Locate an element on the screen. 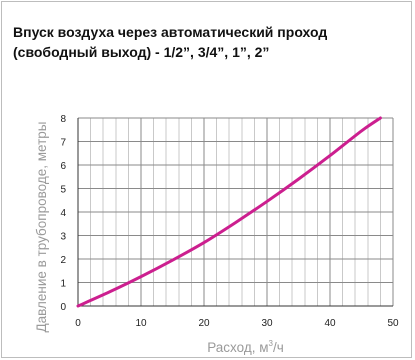 The width and height of the screenshot is (415, 360). x-axis-label-sup: 3 is located at coordinates (271, 343).